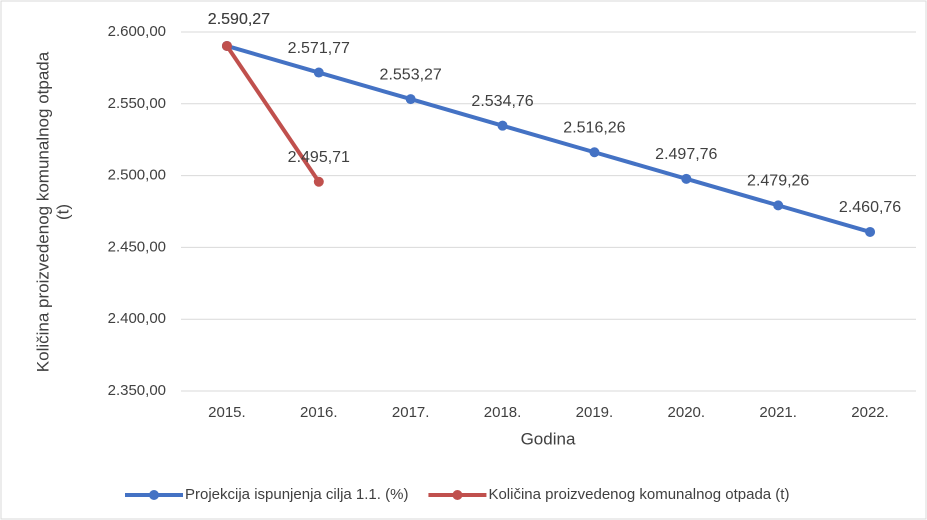 The width and height of the screenshot is (927, 520). I want to click on data-label: 2.479,26, so click(778, 181).